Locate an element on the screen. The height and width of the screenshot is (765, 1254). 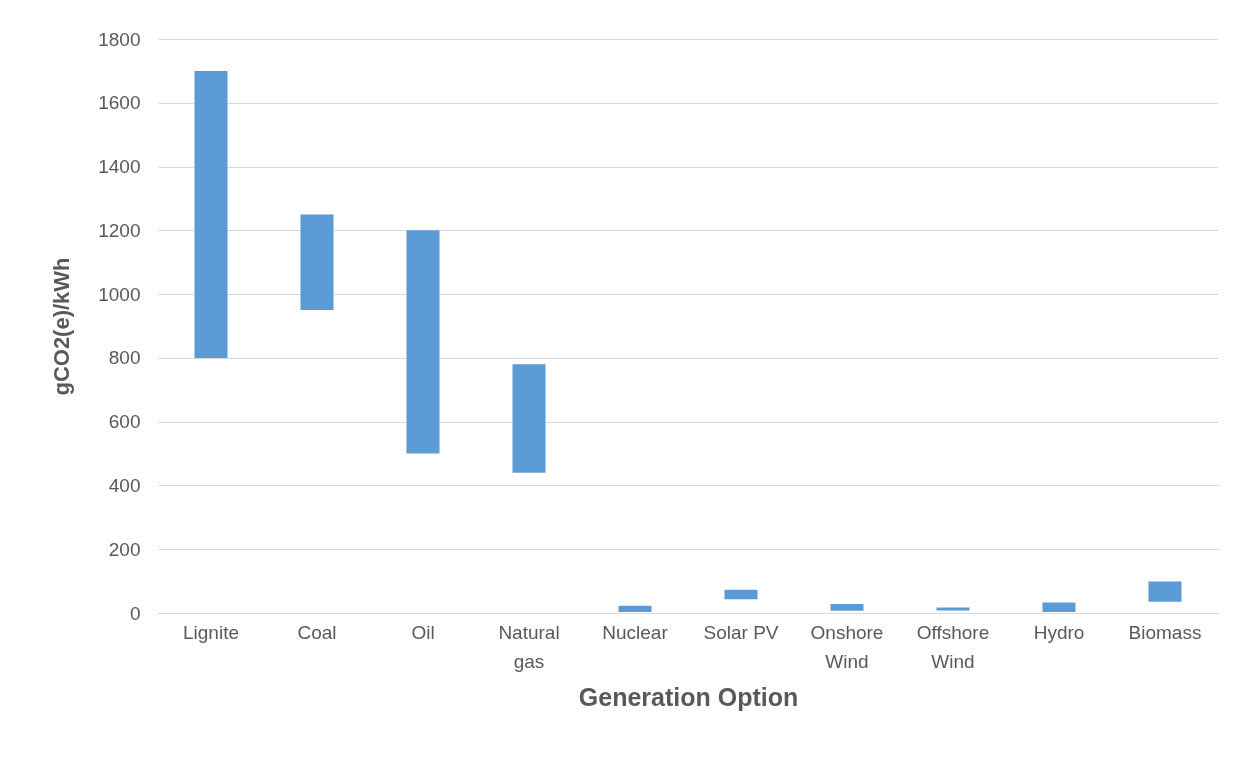
x-tick-label: Biomass is located at coordinates (1165, 632).